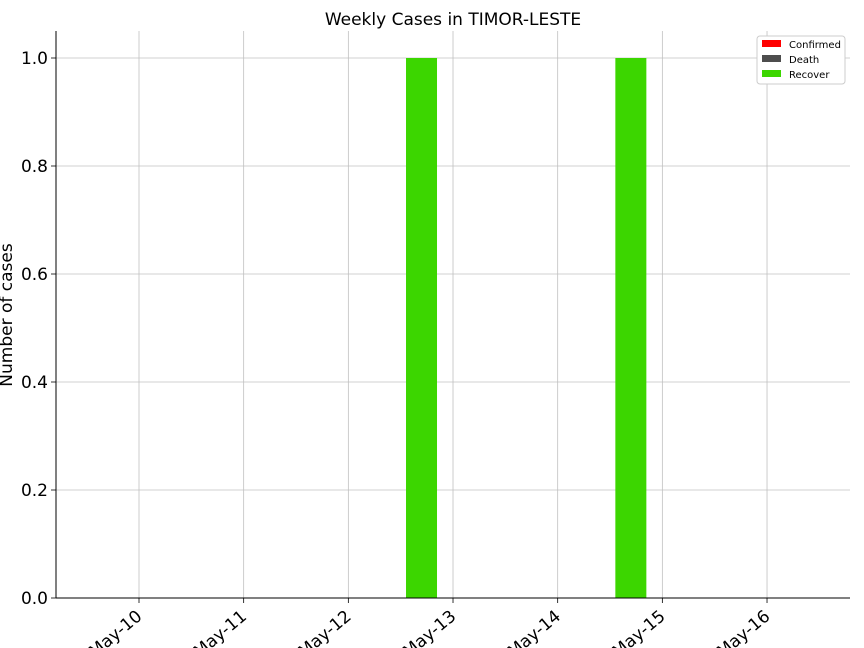  What do you see at coordinates (771, 43) in the screenshot?
I see `legend-swatch-confirmed` at bounding box center [771, 43].